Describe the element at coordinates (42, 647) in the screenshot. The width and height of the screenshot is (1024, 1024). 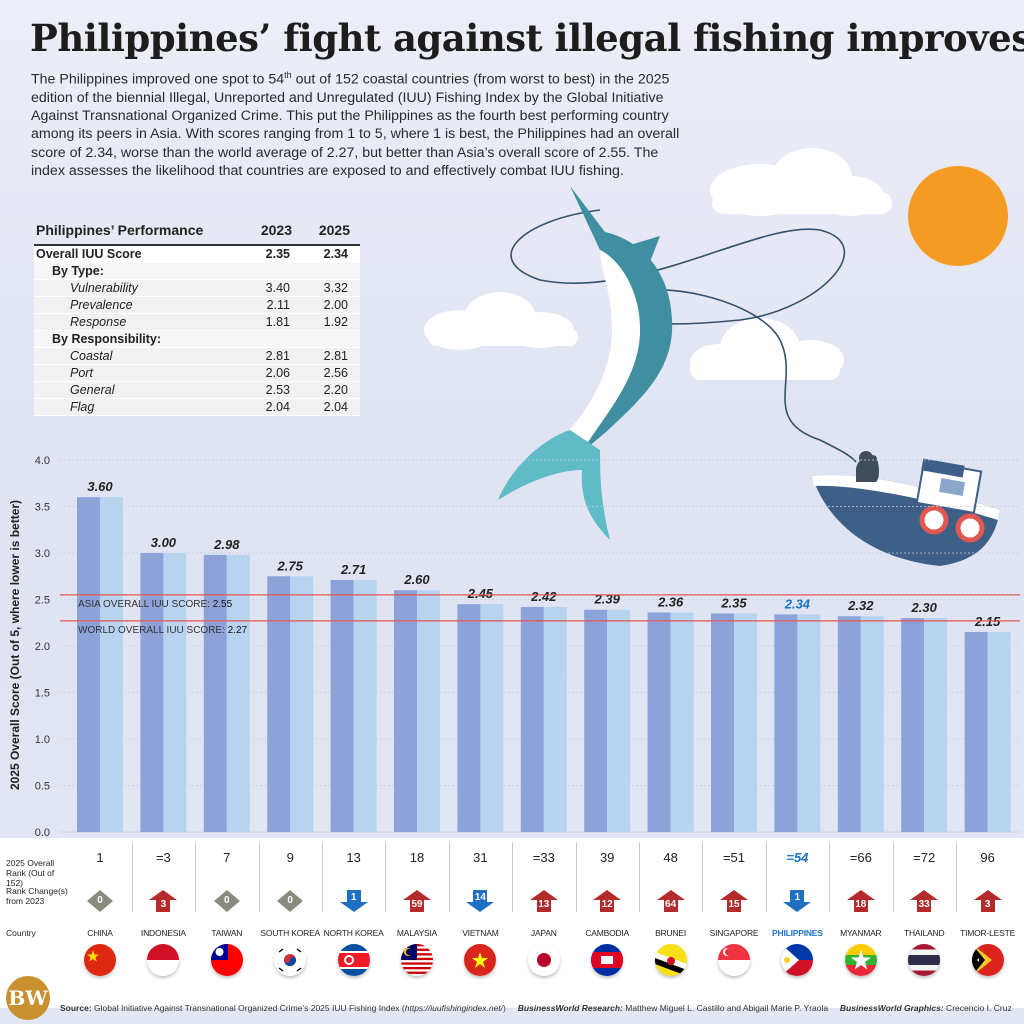
I see `y-tick-label: 2.0` at that location.